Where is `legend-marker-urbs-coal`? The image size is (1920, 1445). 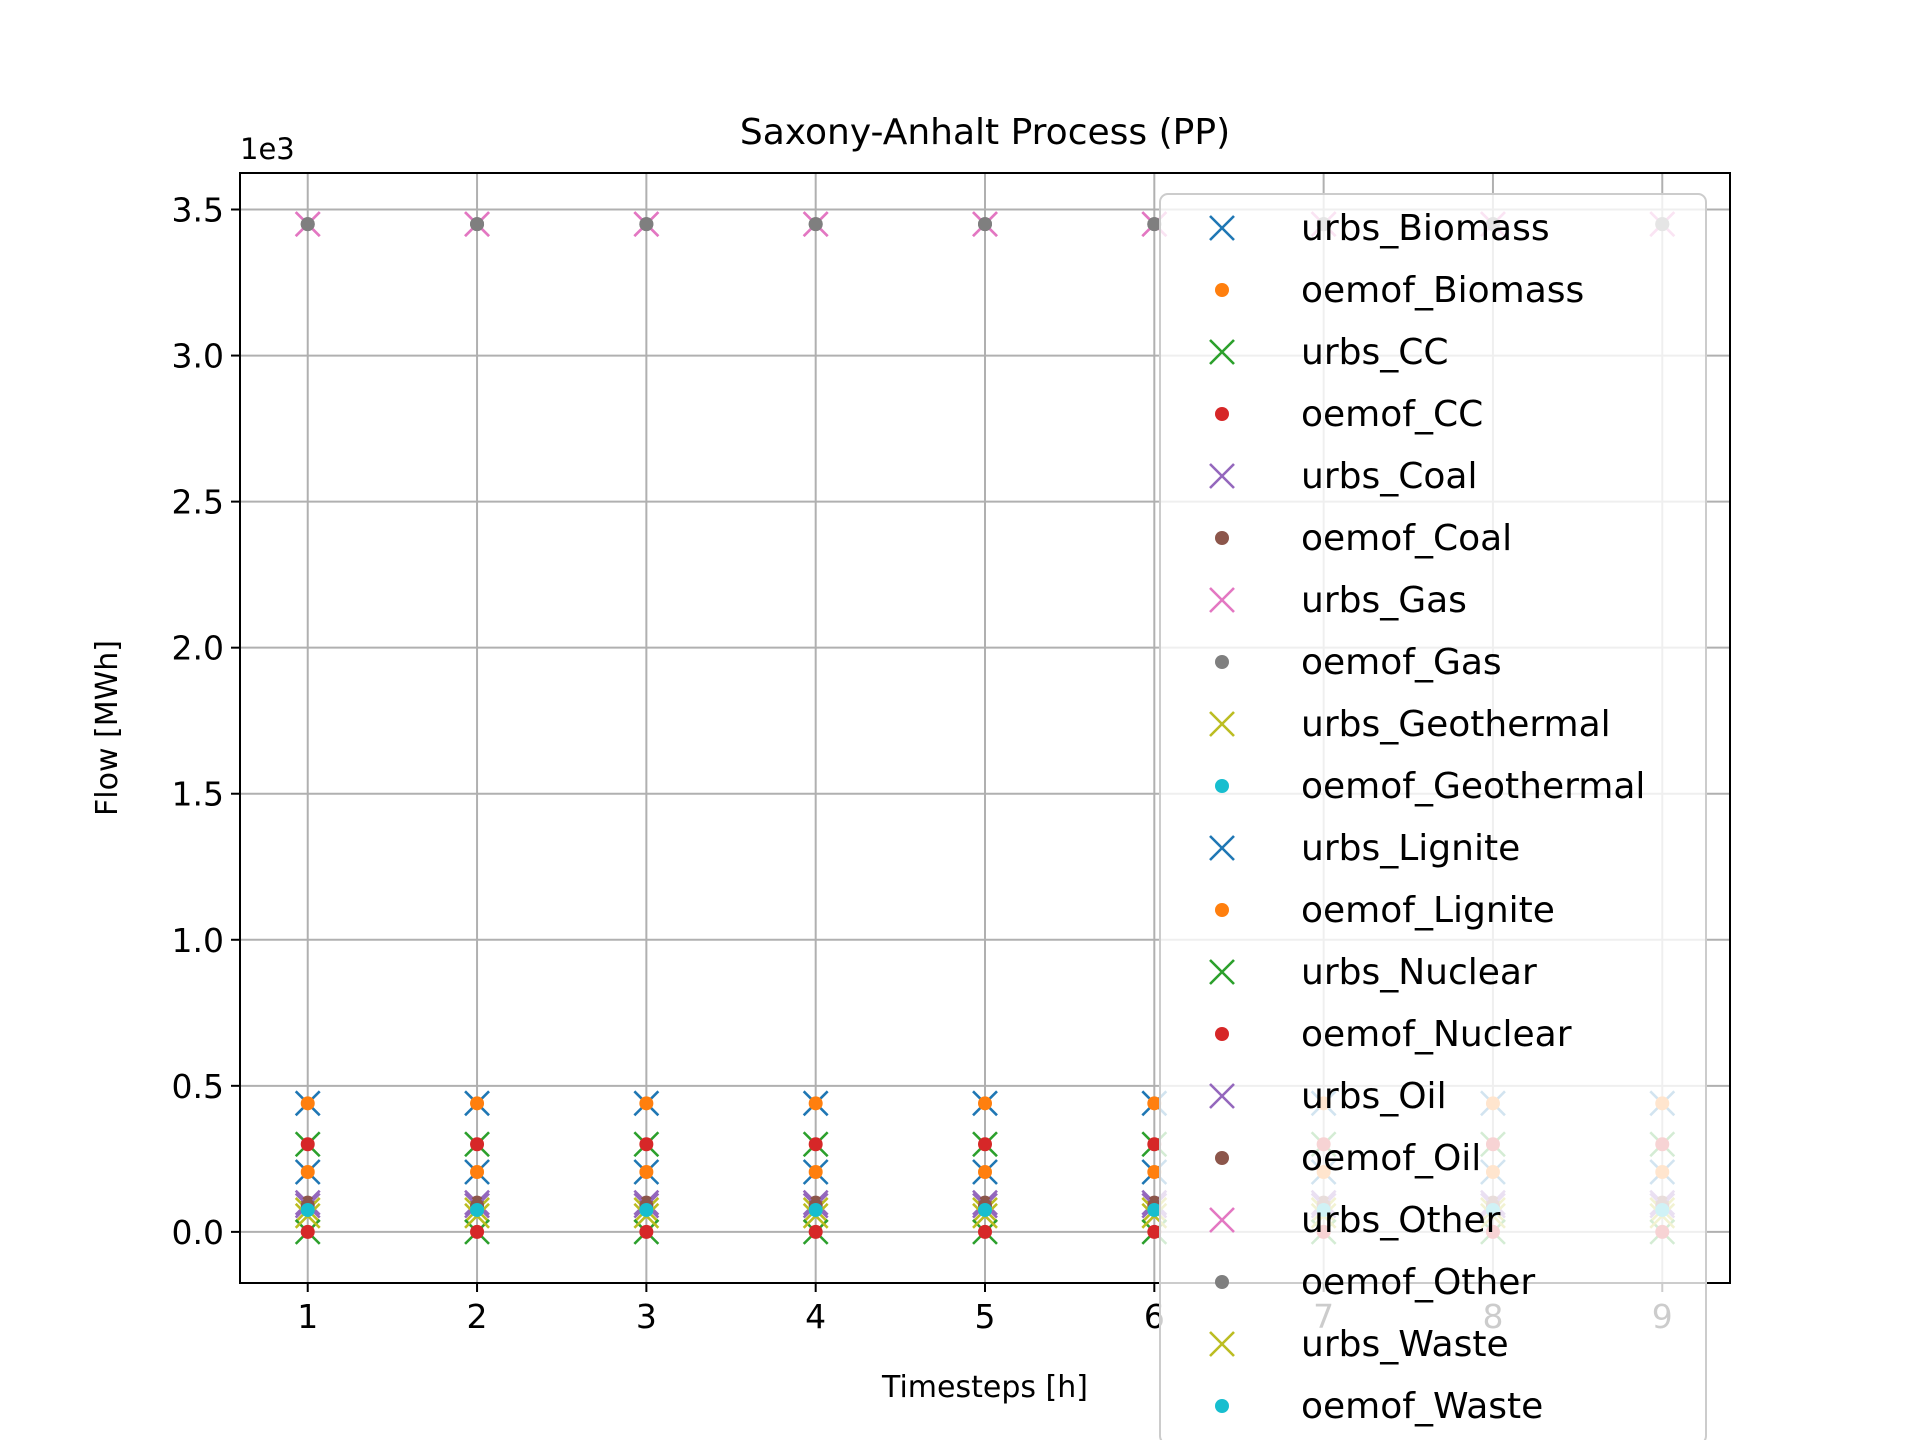
legend-marker-urbs-coal is located at coordinates (1222, 476).